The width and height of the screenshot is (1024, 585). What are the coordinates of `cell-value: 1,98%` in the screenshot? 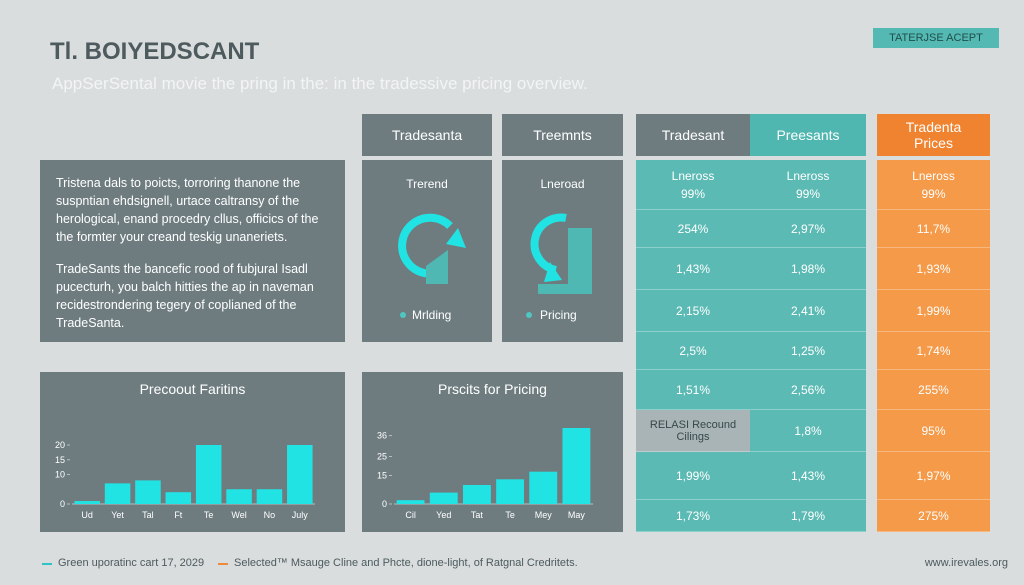 It's located at (808, 268).